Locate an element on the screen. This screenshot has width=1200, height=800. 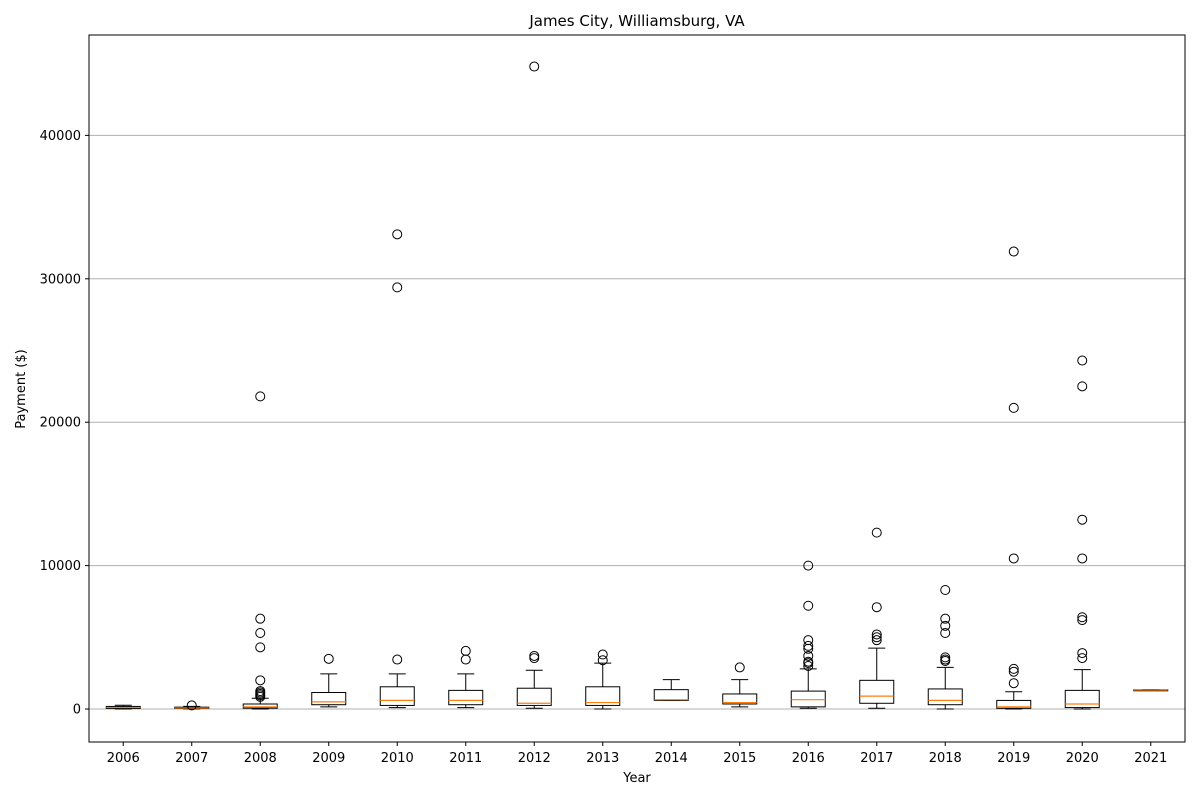
x-tick-label-2017: 2017 is located at coordinates (876, 758).